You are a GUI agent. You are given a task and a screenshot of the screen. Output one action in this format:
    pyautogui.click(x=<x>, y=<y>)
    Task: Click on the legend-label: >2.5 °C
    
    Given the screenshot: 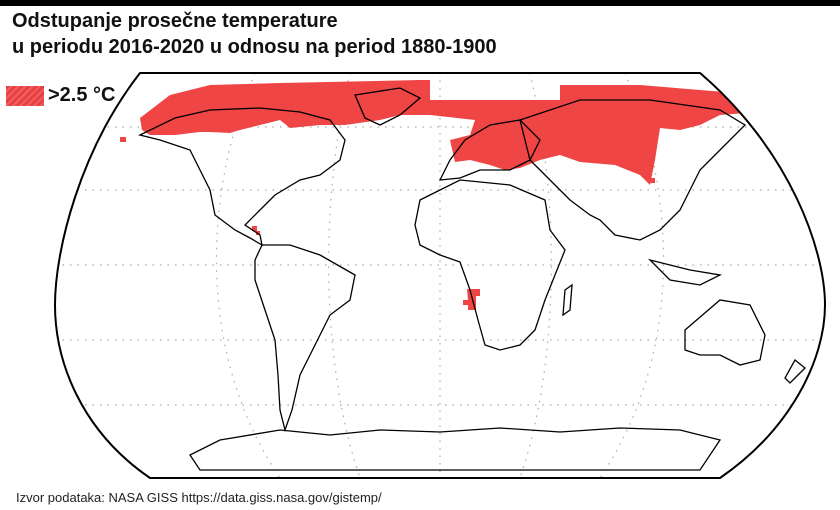 What is the action you would take?
    pyautogui.click(x=82, y=95)
    